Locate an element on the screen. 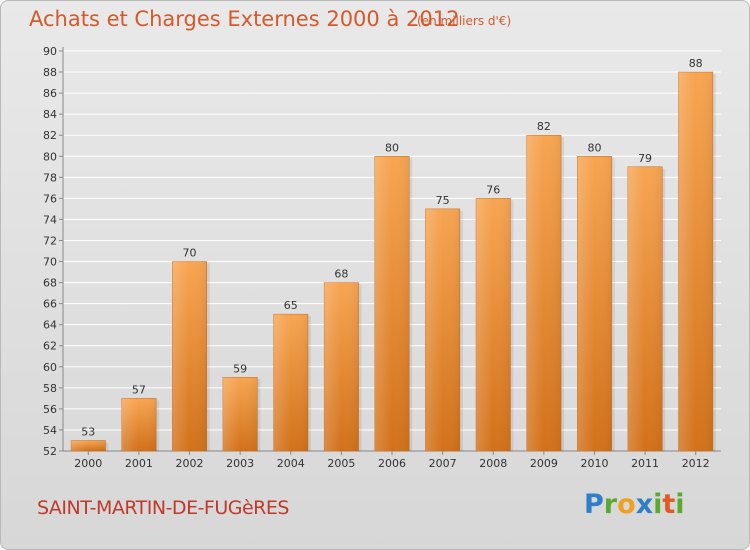 The width and height of the screenshot is (750, 550). y-tick-label: 58 is located at coordinates (50, 388).